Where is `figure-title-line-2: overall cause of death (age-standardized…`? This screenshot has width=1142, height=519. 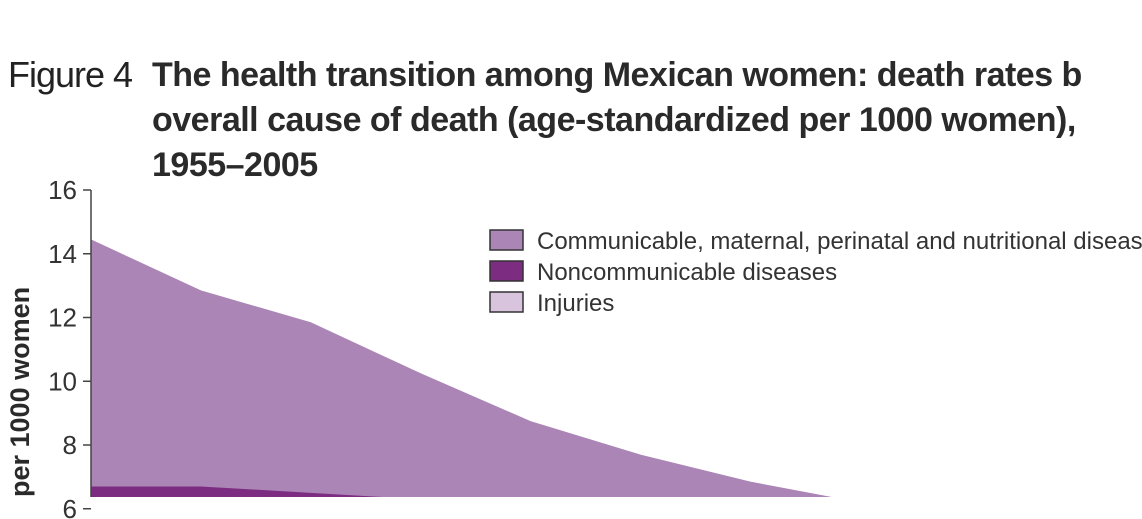
figure-title-line-2: overall cause of death (age-standardized… is located at coordinates (614, 120).